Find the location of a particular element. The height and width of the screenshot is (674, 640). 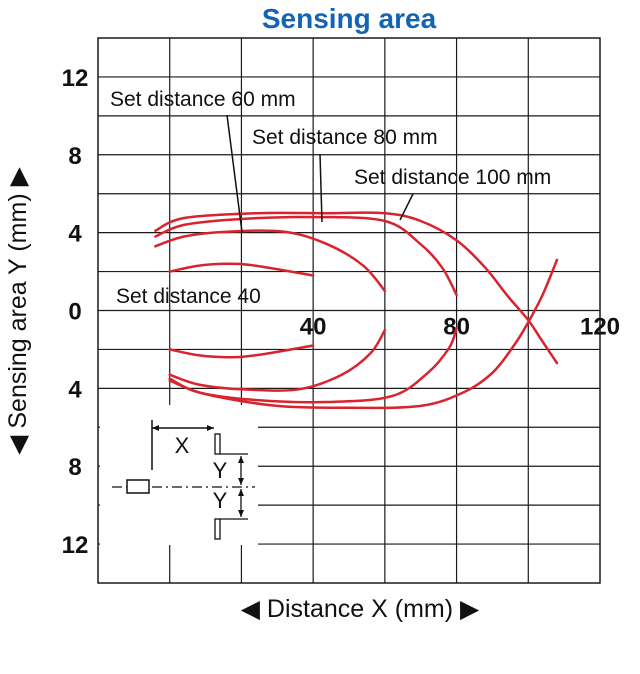

inset-y-upper-arrow-top is located at coordinates (241, 459).